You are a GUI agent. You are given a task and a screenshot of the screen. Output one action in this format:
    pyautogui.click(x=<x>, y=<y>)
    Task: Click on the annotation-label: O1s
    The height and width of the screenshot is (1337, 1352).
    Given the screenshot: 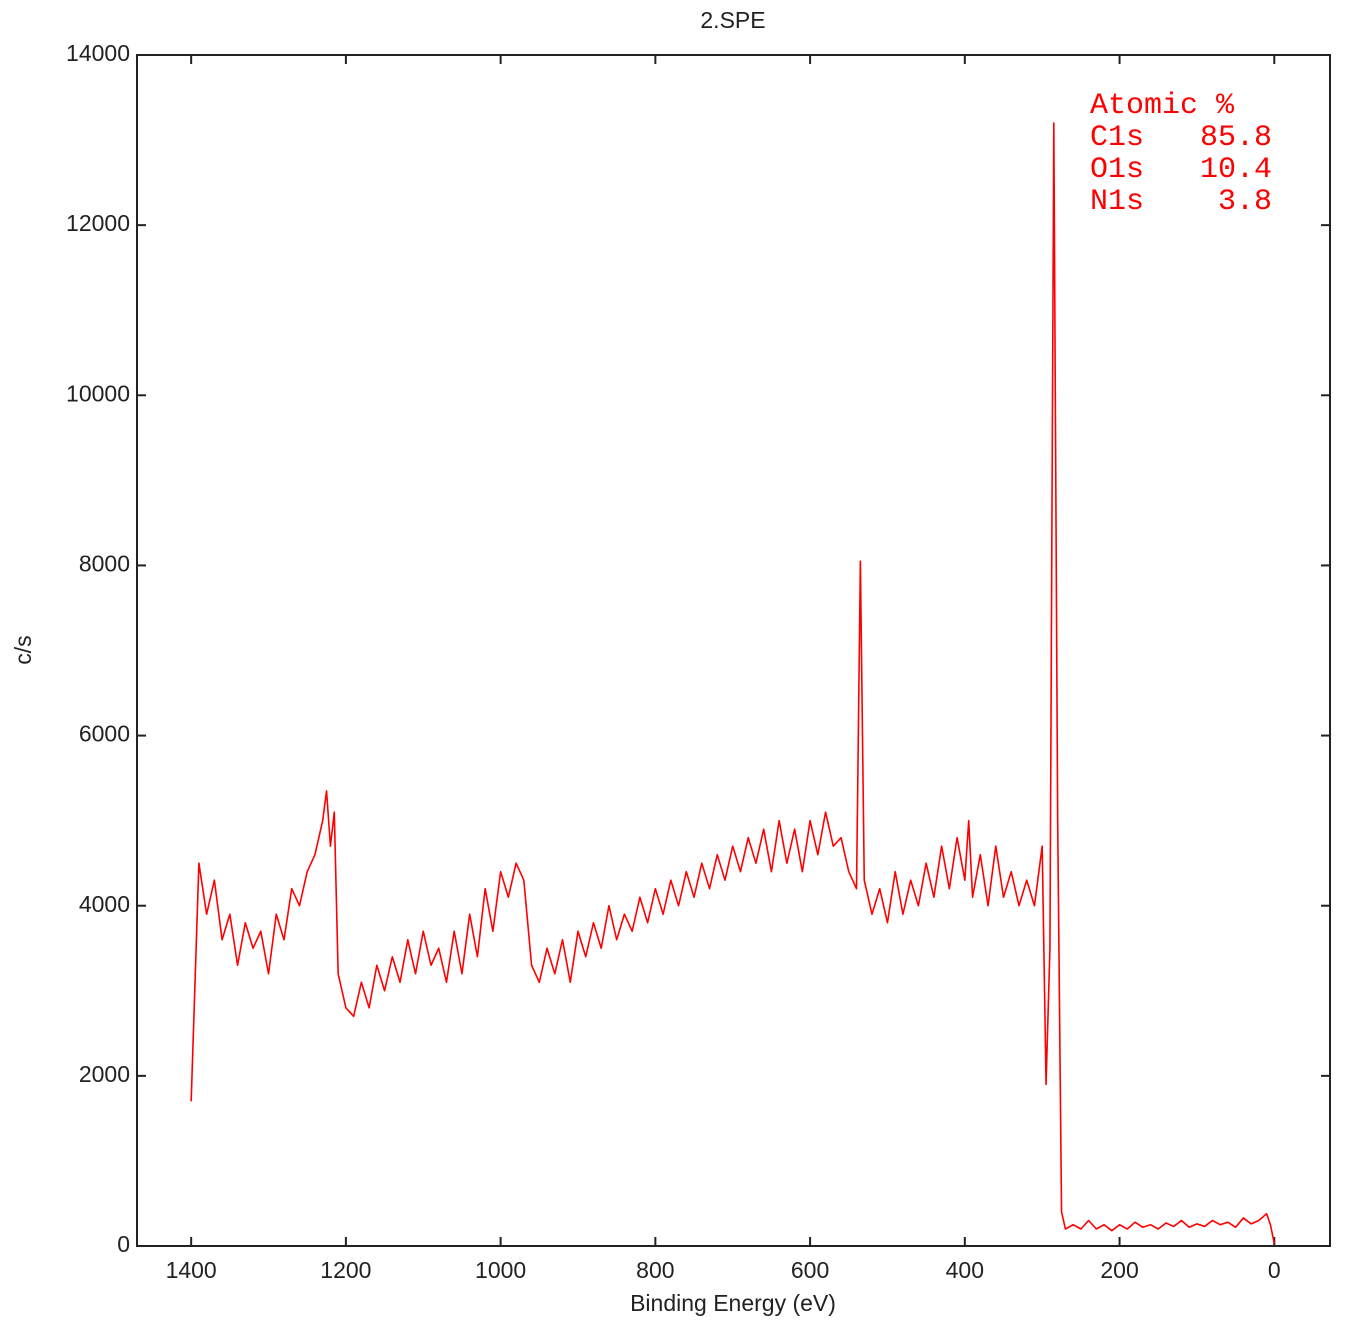 What is the action you would take?
    pyautogui.click(x=1117, y=170)
    